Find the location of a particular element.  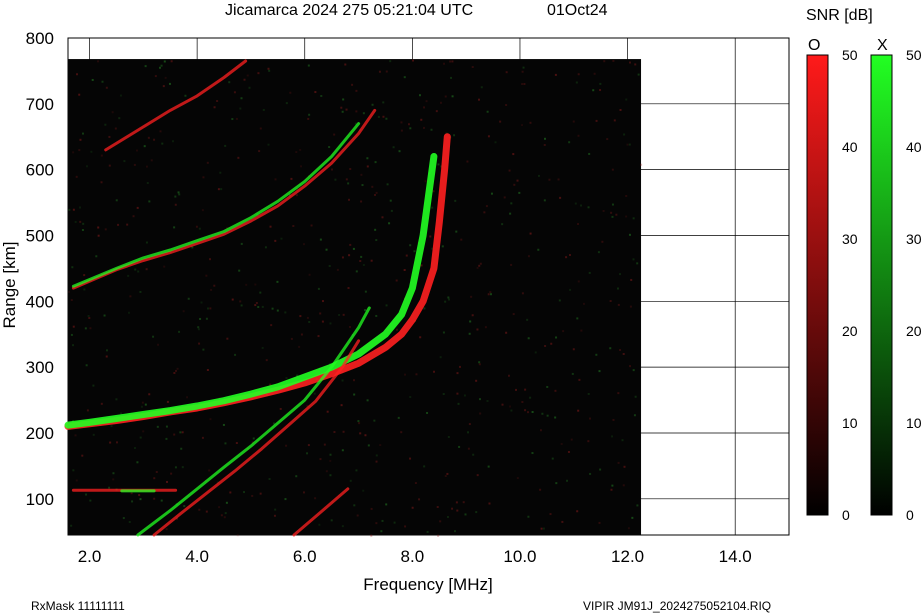

x-tick-label: 8.0 is located at coordinates (413, 556).